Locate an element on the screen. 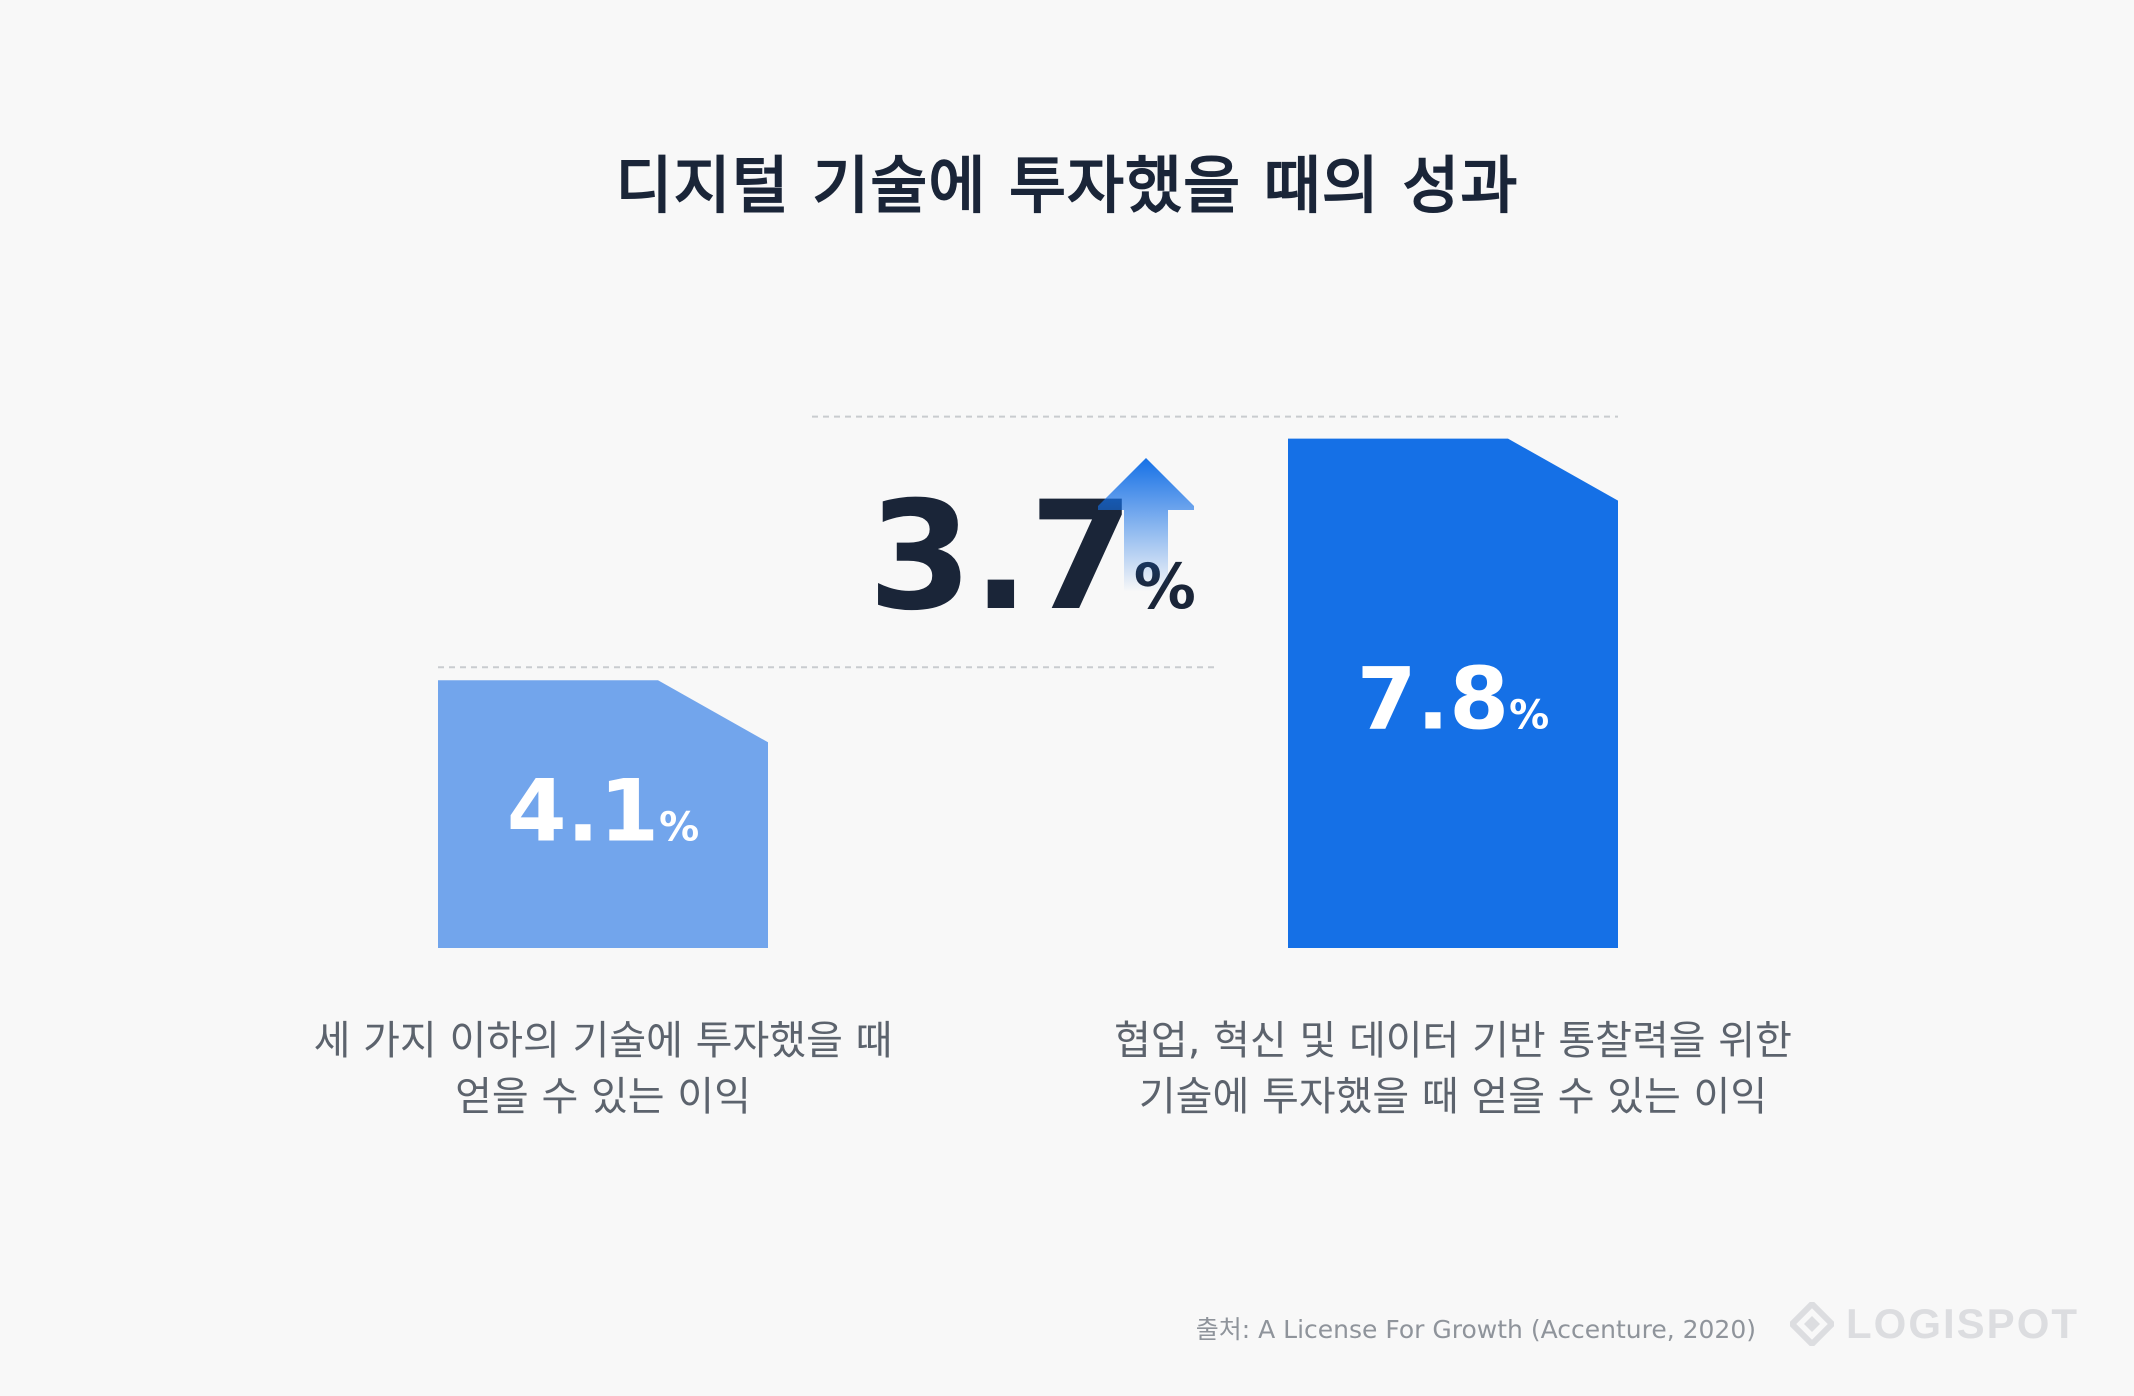 The width and height of the screenshot is (2134, 1396). chart-title: 디지털 기술에 투자했을 때의 성과 is located at coordinates (1067, 185).